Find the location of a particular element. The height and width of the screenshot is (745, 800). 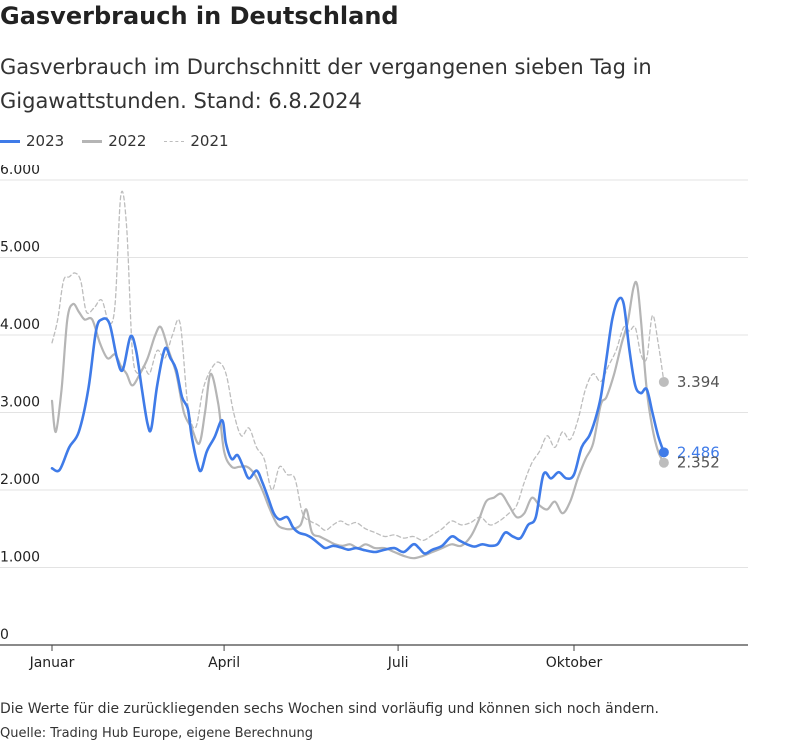

legend-label-2023: 2023 is located at coordinates (45, 141).